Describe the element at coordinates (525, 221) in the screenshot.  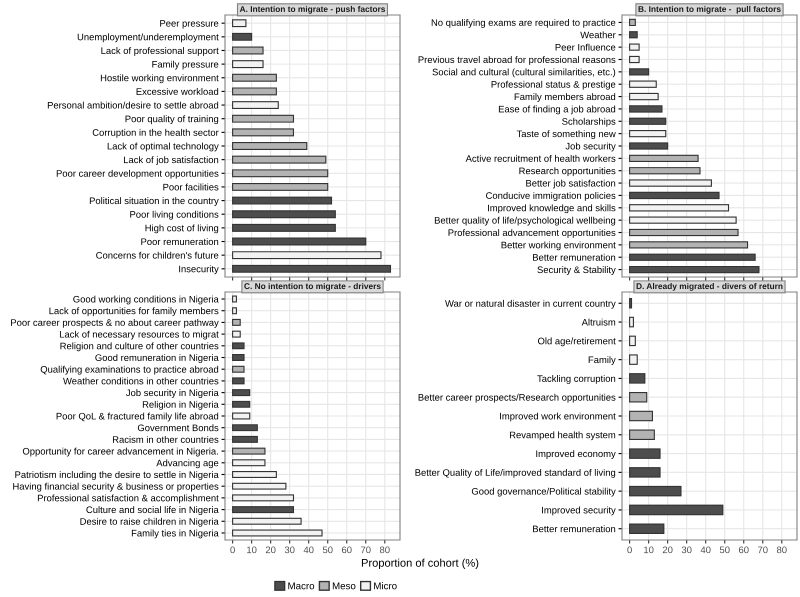
I see `y-tick-label: Better quality of life/psychological wellbeing` at that location.